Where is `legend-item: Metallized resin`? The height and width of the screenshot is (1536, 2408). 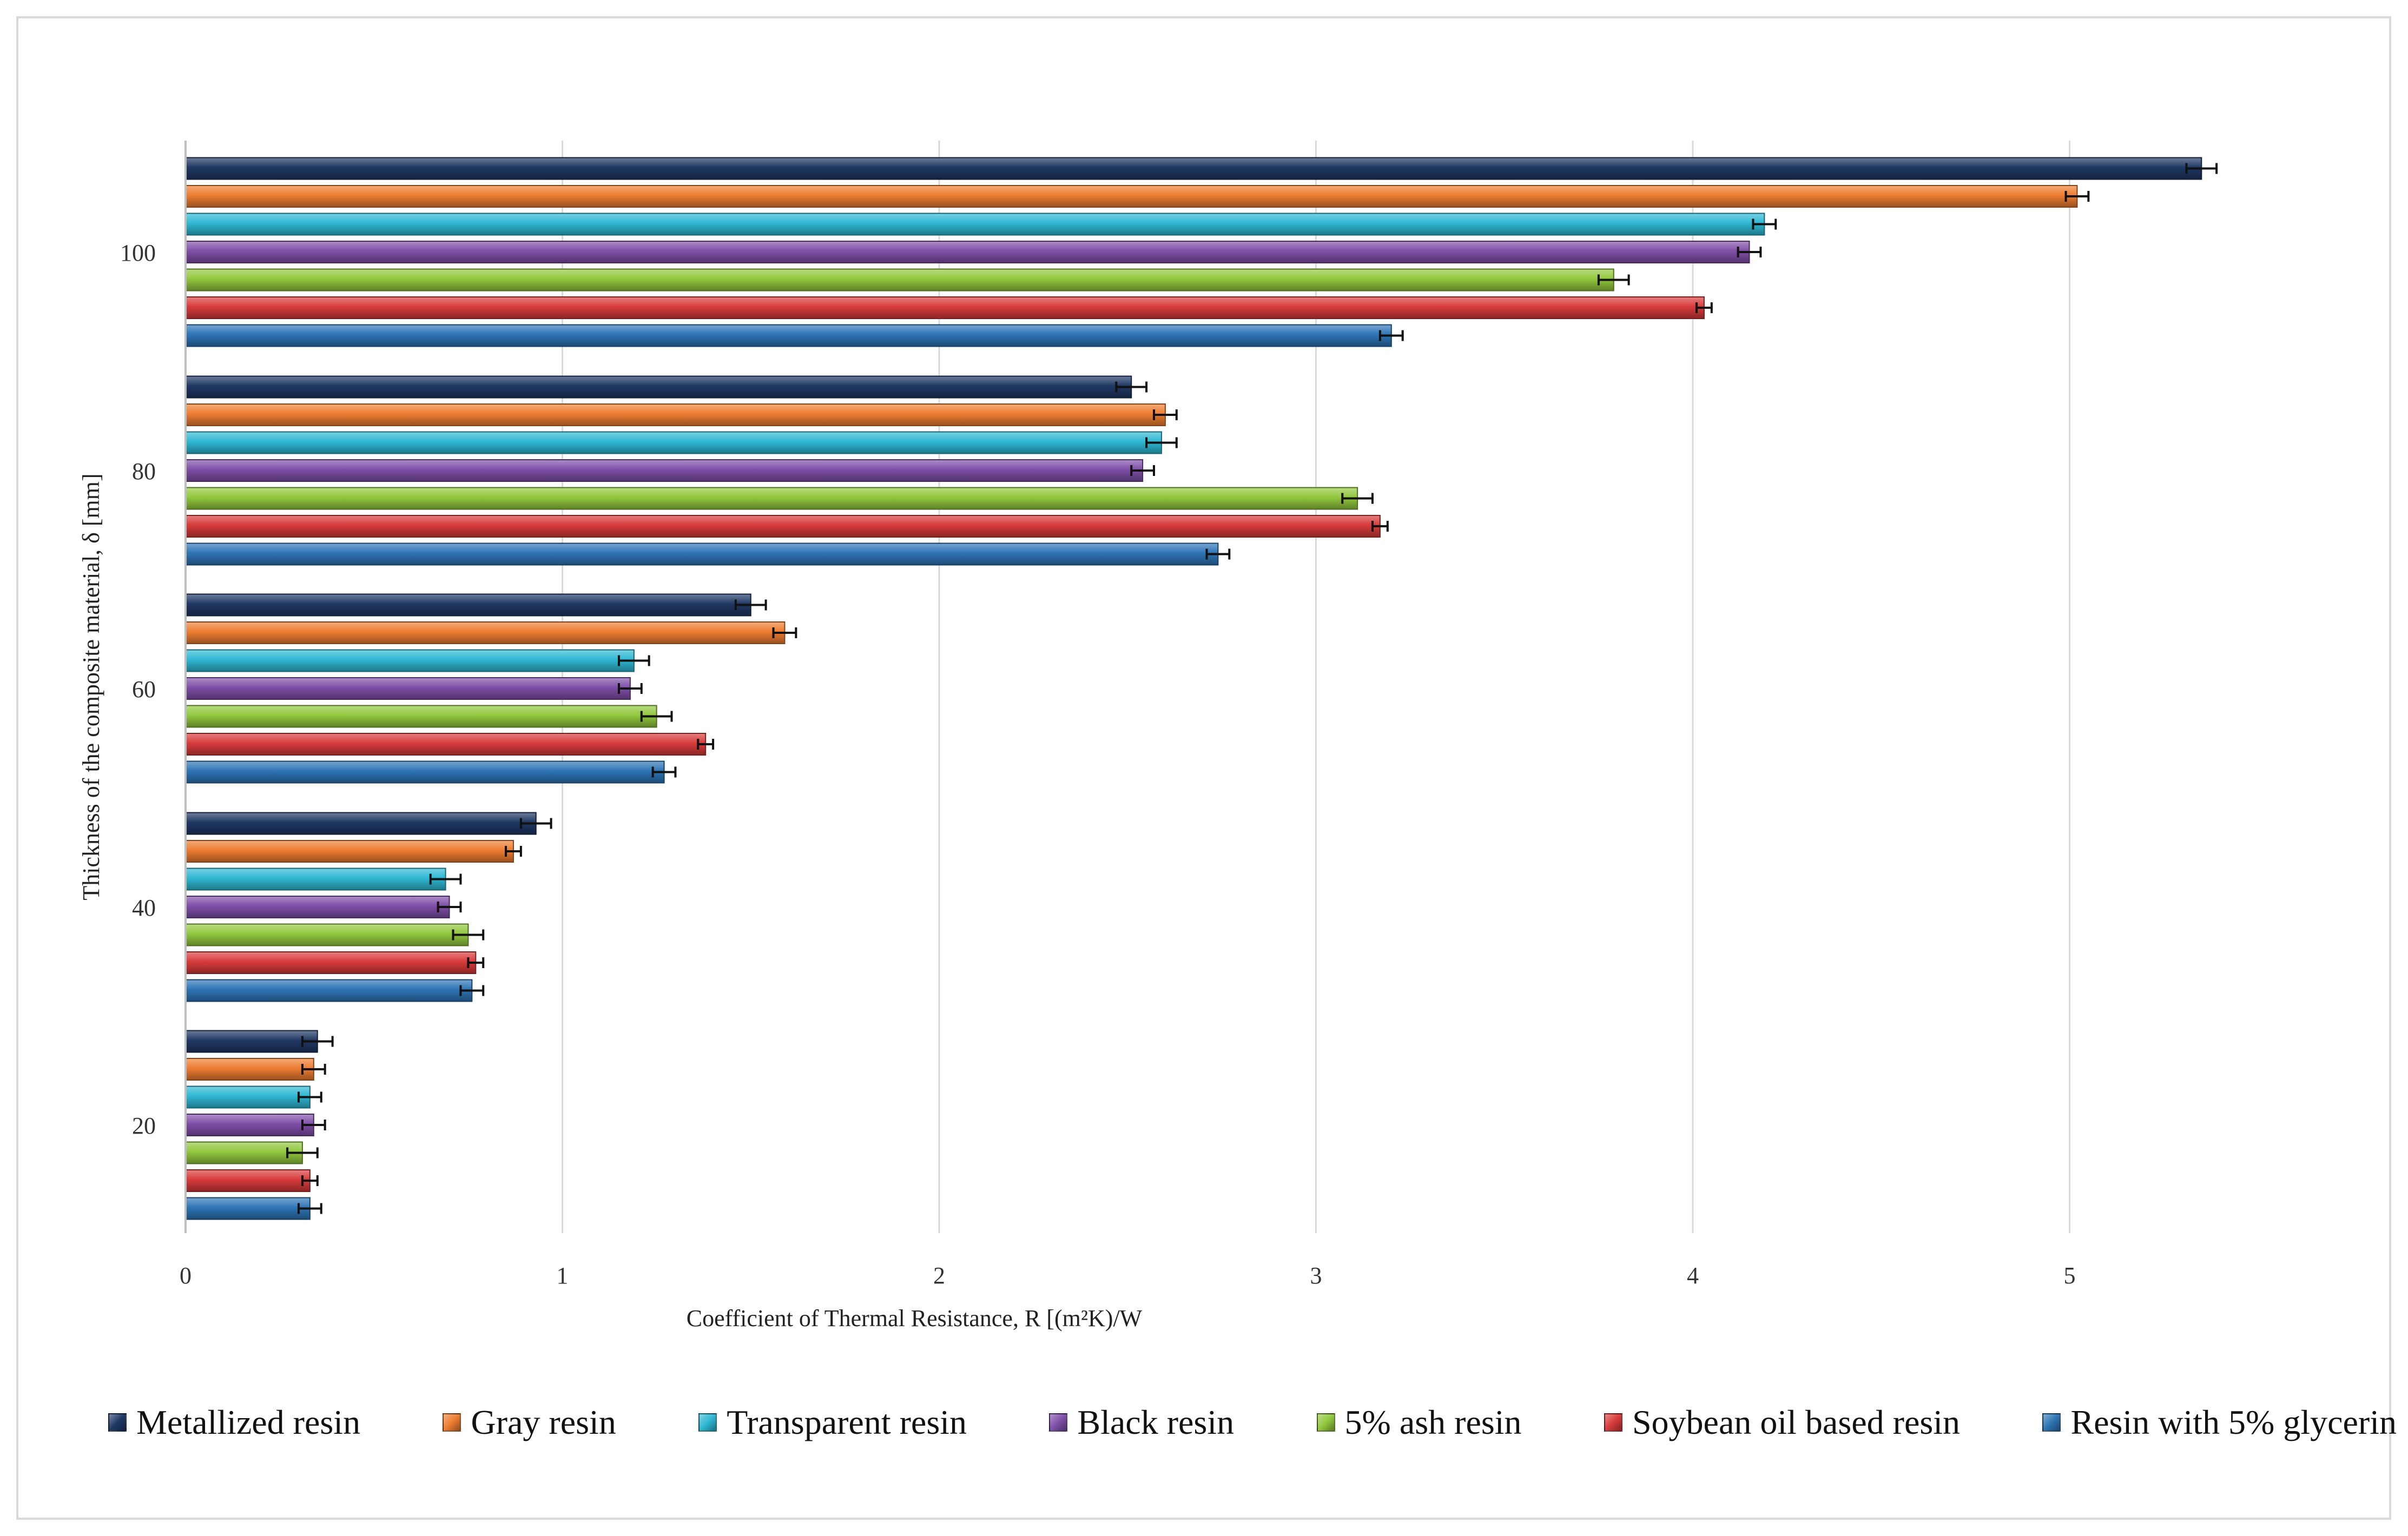 legend-item: Metallized resin is located at coordinates (234, 1422).